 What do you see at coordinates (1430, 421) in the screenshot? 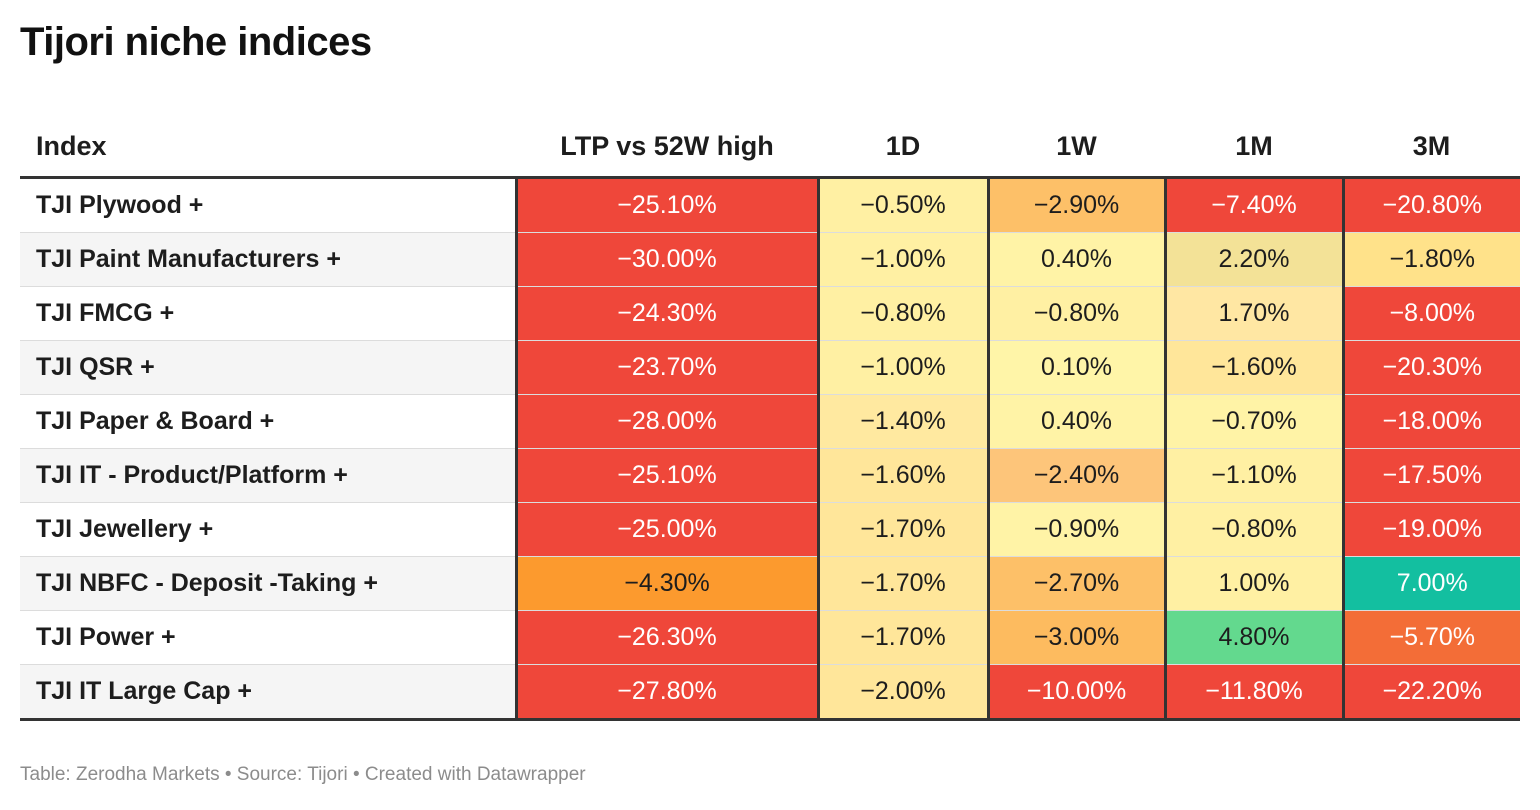
I see `value-cell-3m: −18.00%` at bounding box center [1430, 421].